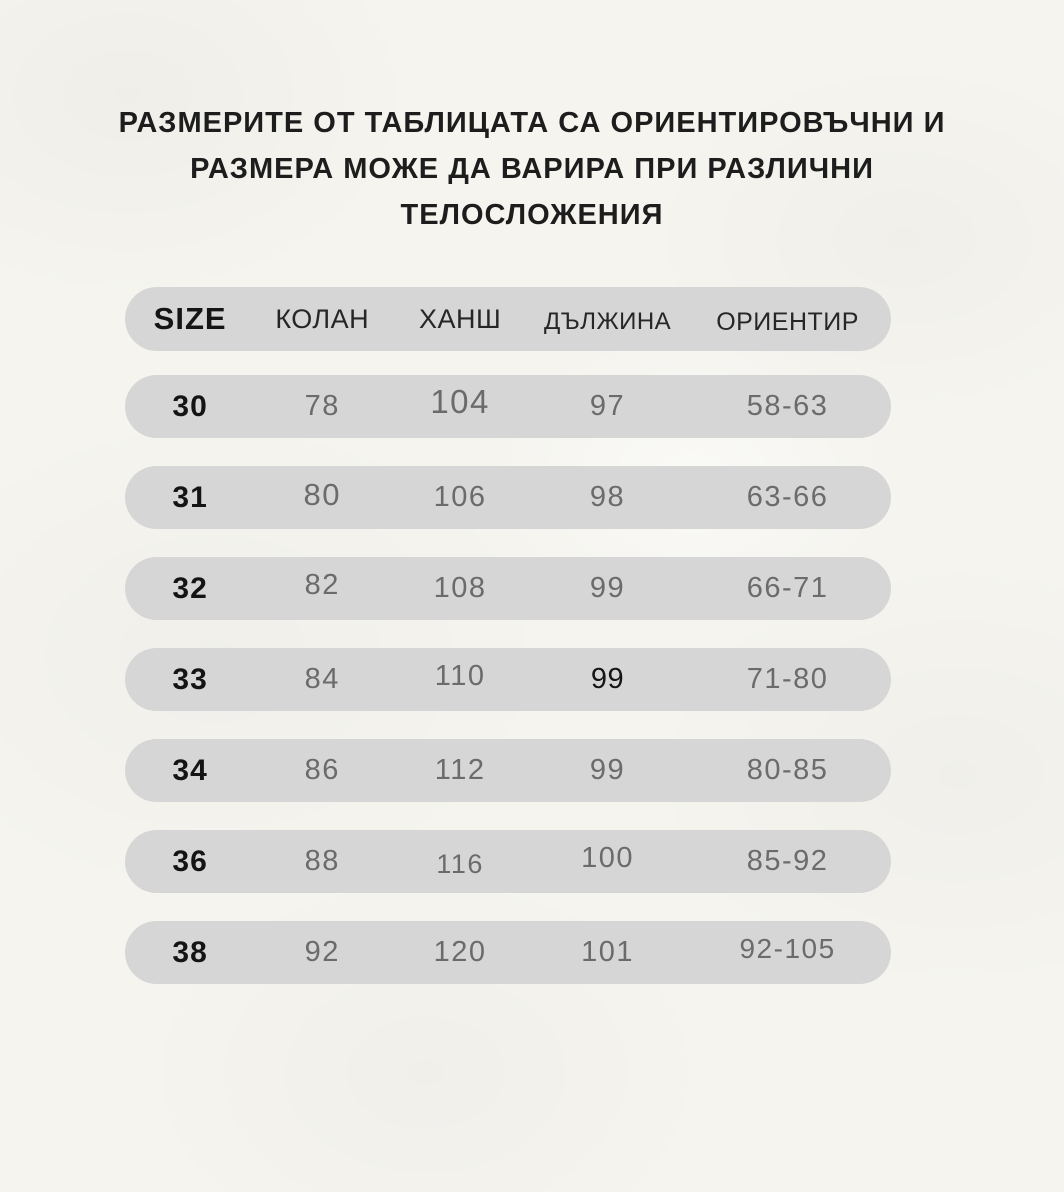 The width and height of the screenshot is (1064, 1192). Describe the element at coordinates (190, 406) in the screenshot. I see `cell-size: 30` at that location.